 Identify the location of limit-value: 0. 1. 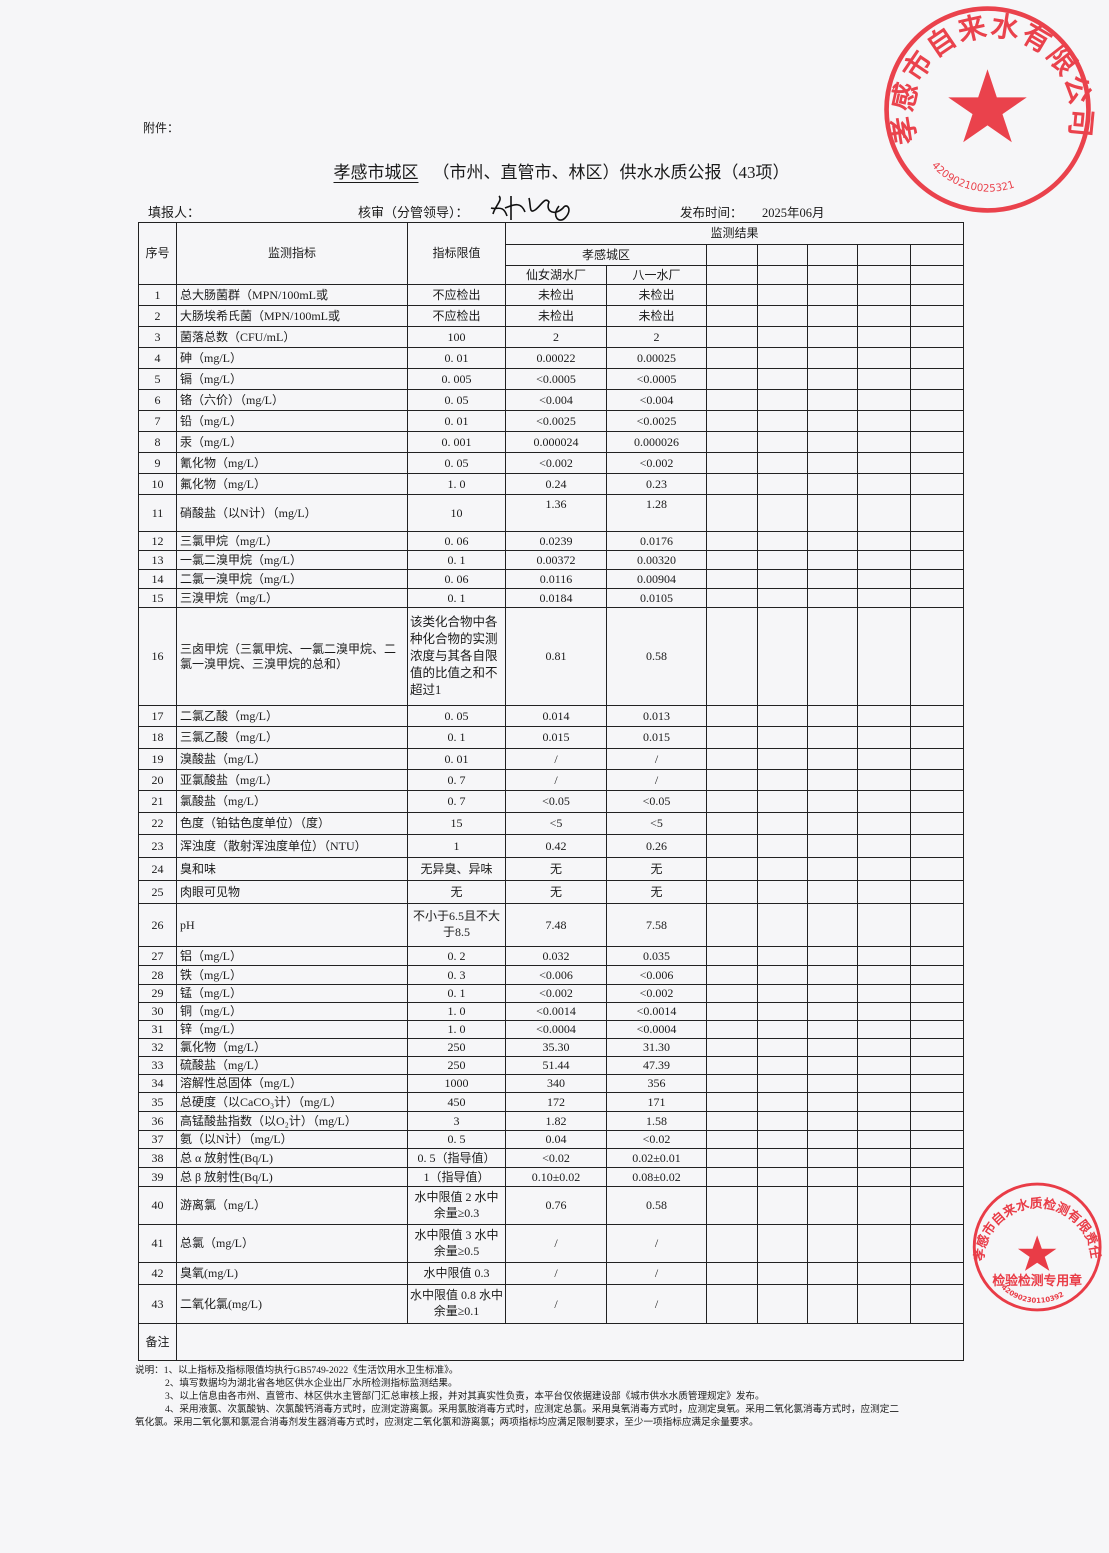
(456, 737).